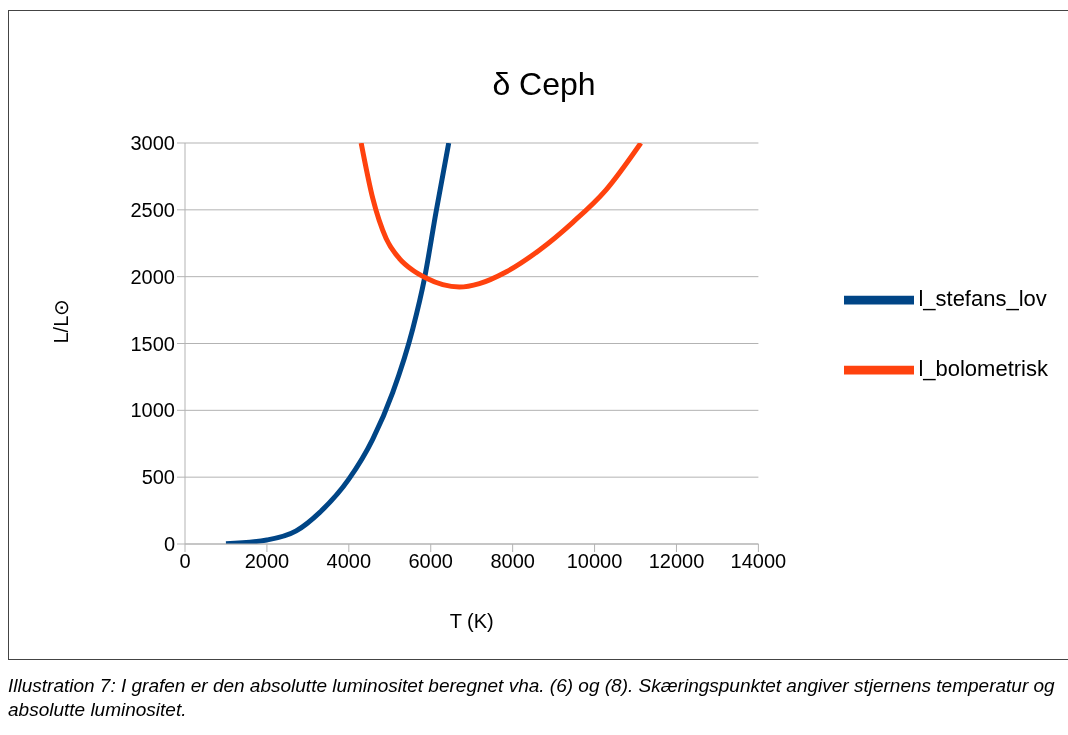 This screenshot has width=1068, height=735. I want to click on x-tick-label: 2000, so click(267, 561).